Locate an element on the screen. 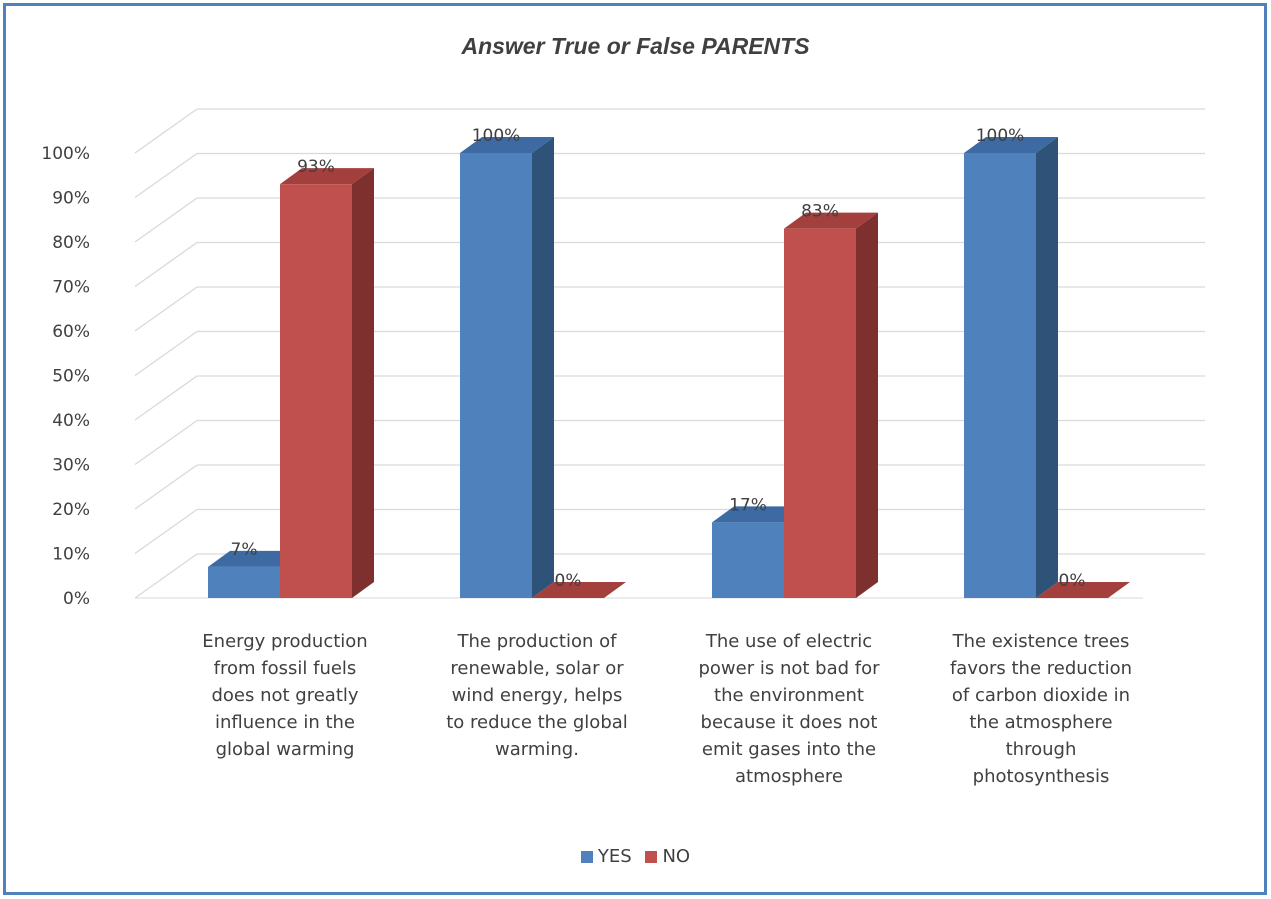  category-label-line: atmosphere is located at coordinates (789, 776).